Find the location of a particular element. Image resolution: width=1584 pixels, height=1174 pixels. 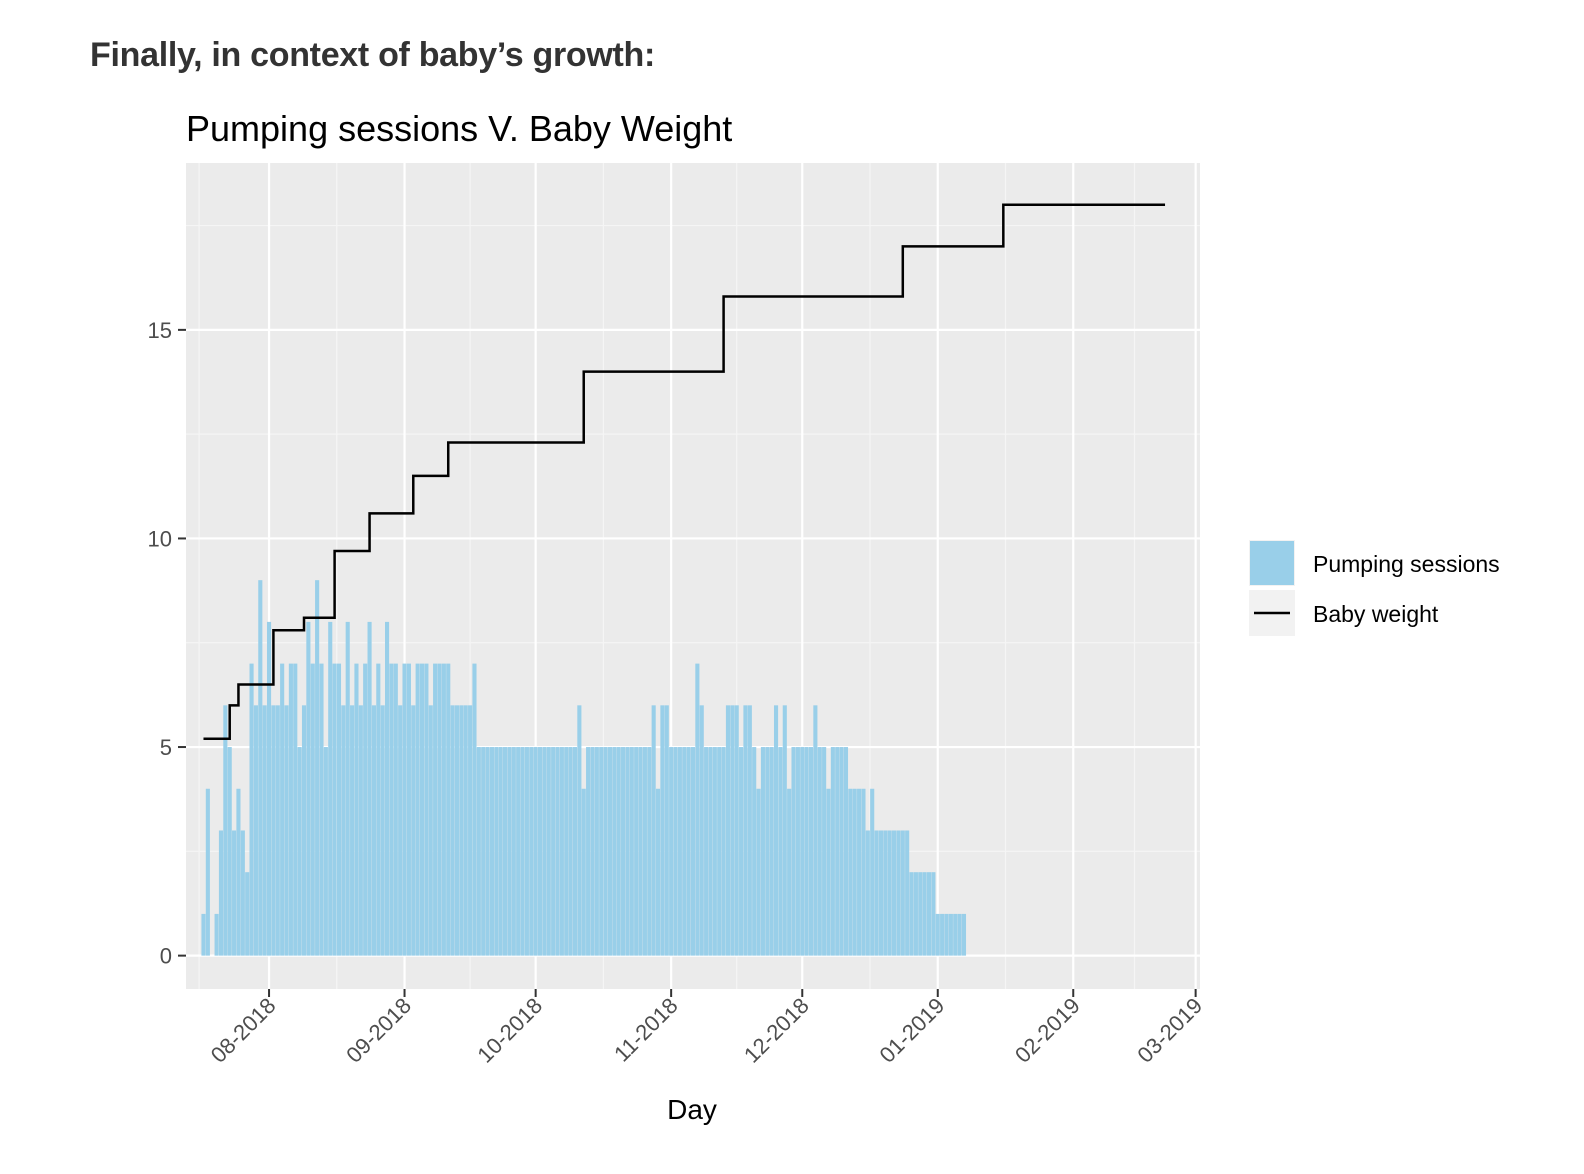

x-tick-label: 10-2018 is located at coordinates (509, 1030).